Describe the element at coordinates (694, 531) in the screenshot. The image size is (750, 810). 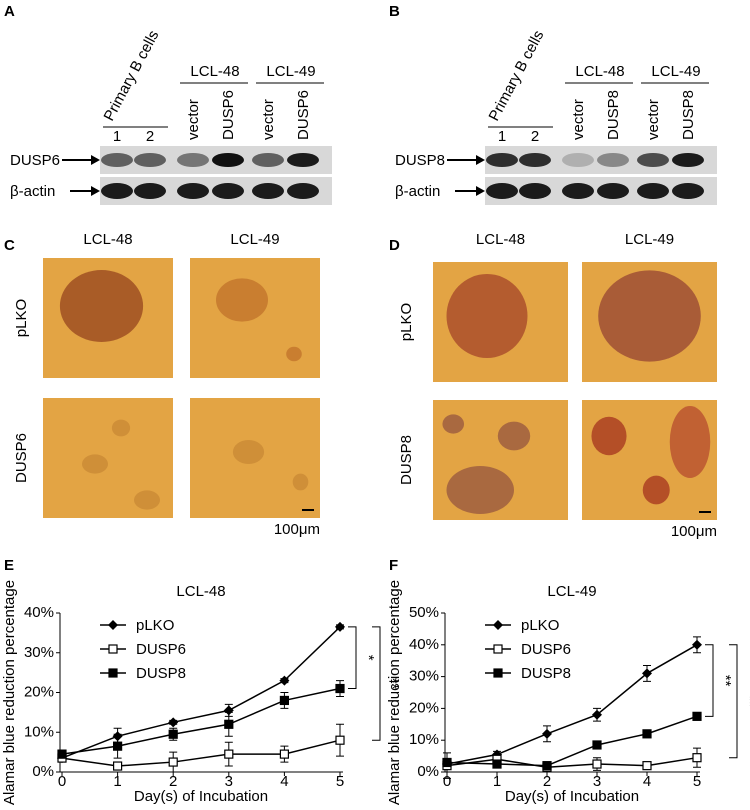
I see `scale-label: 100μm` at that location.